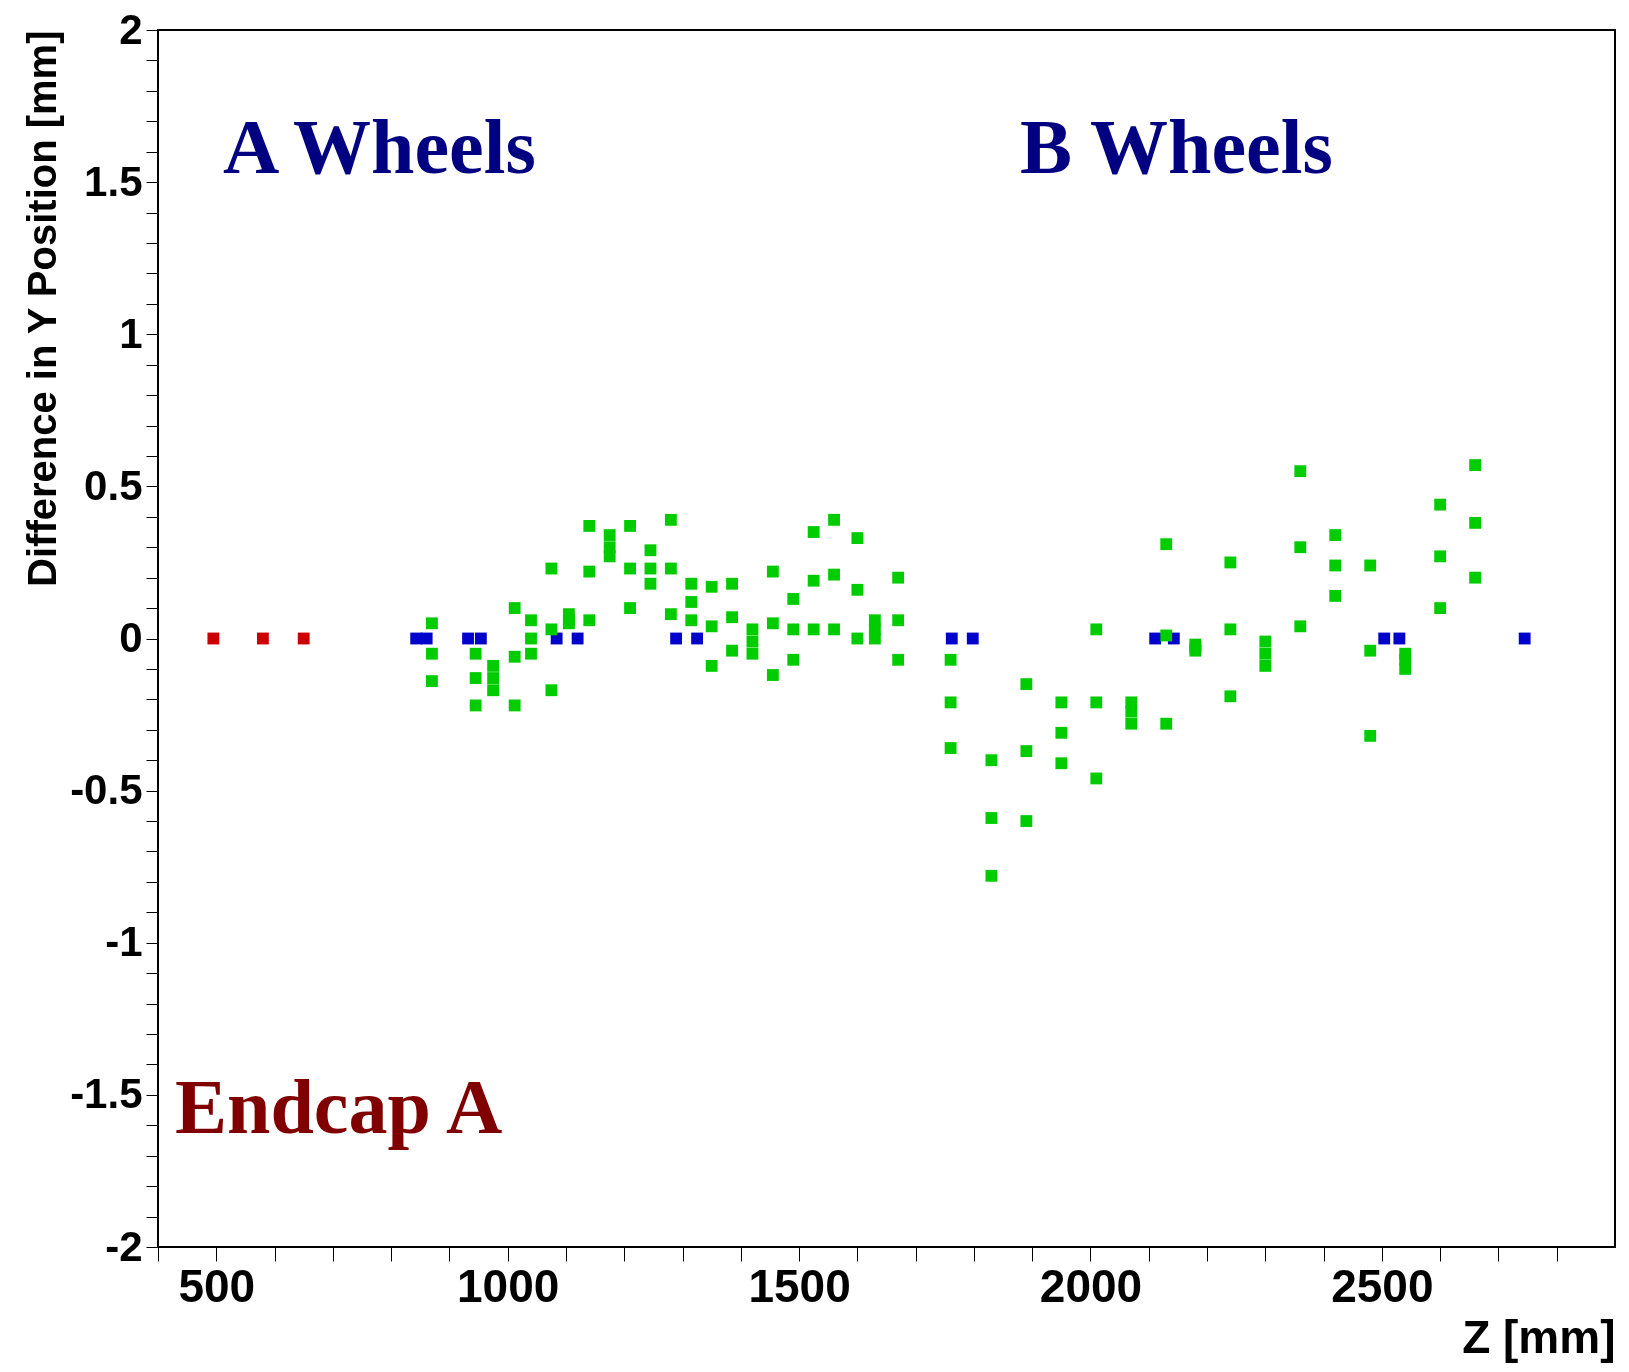 This screenshot has height=1372, width=1629. Describe the element at coordinates (131, 333) in the screenshot. I see `y-tick-label: 1` at that location.